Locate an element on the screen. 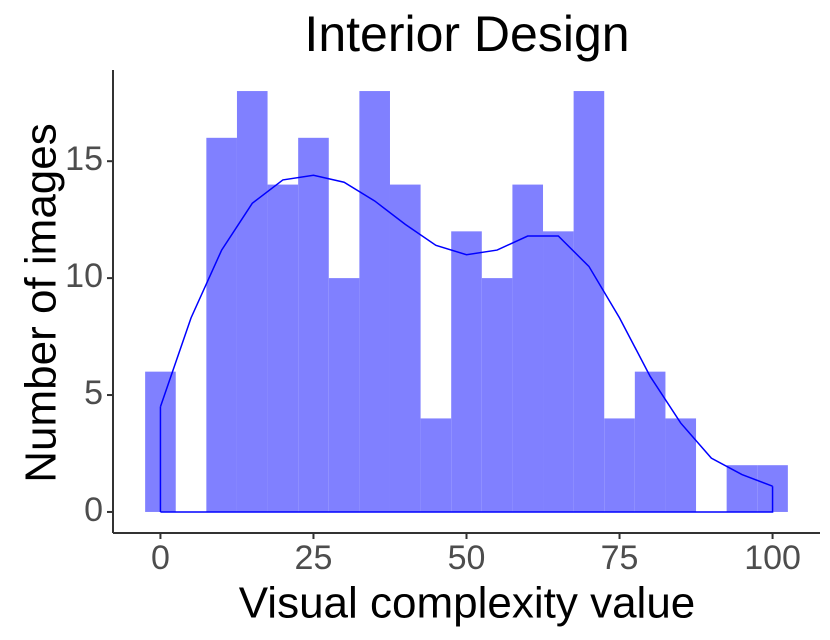 Image resolution: width=830 pixels, height=640 pixels. x-axis-title: Visual complexity value is located at coordinates (467, 603).